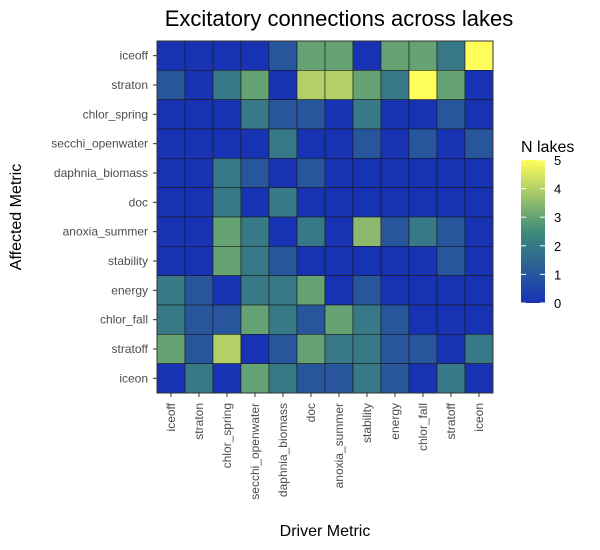  Describe the element at coordinates (227, 290) in the screenshot. I see `heatmap-cell-energy-chlor_spring` at that location.